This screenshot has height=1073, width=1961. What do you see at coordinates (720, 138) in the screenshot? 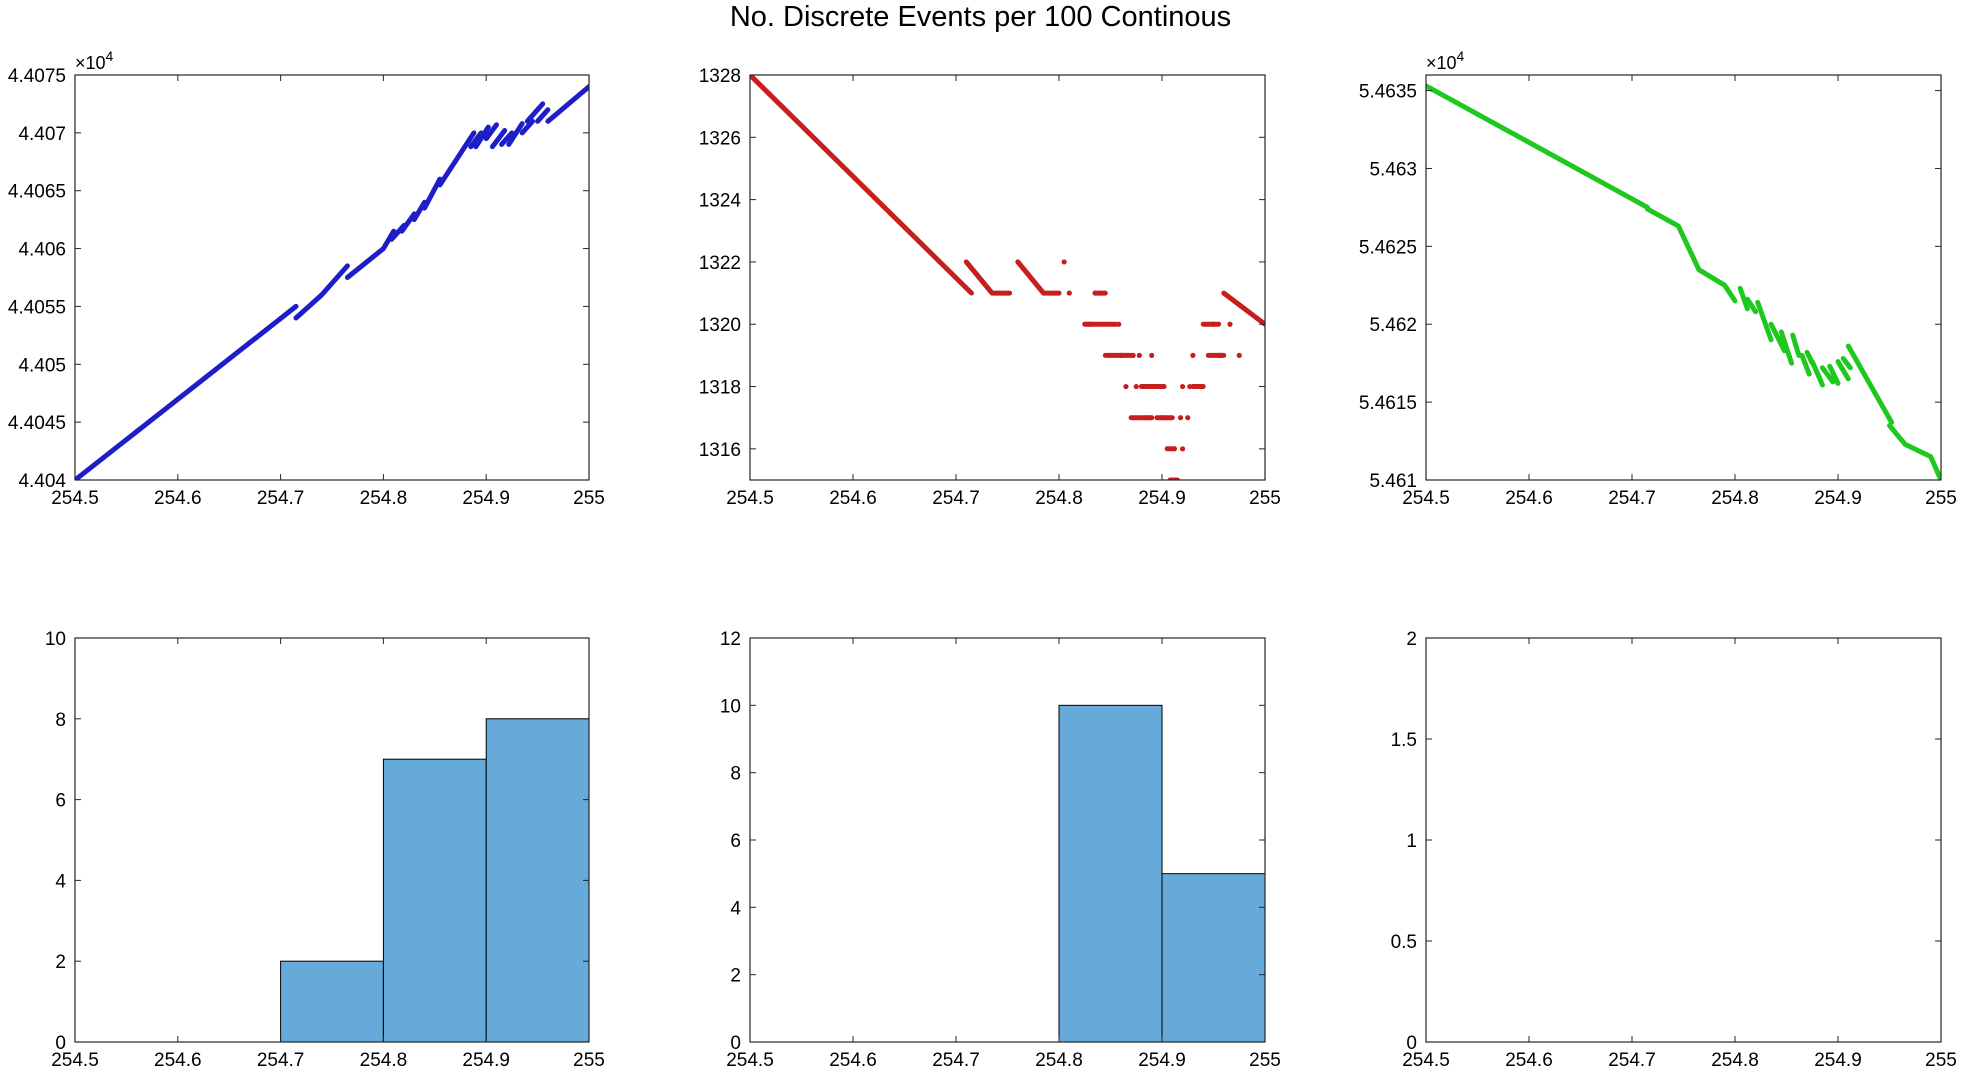
I see `y-tick-label: 1326` at bounding box center [720, 138].